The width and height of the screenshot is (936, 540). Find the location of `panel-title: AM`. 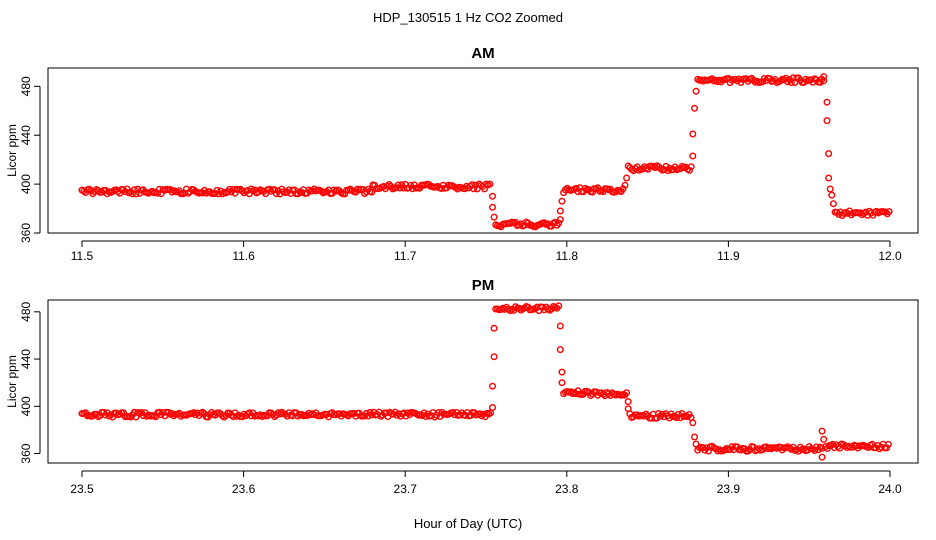

panel-title: AM is located at coordinates (482, 53).